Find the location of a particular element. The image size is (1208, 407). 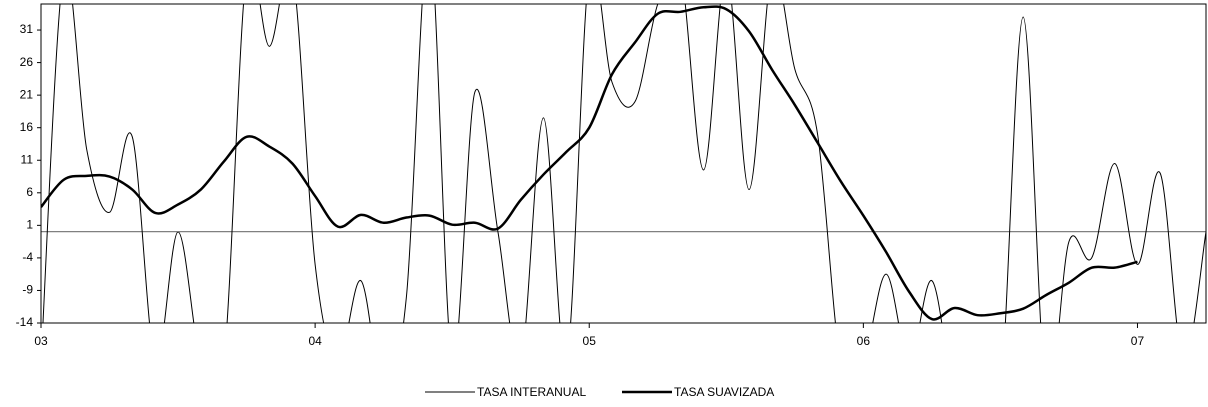

x-tick-label: 07 is located at coordinates (1138, 341).